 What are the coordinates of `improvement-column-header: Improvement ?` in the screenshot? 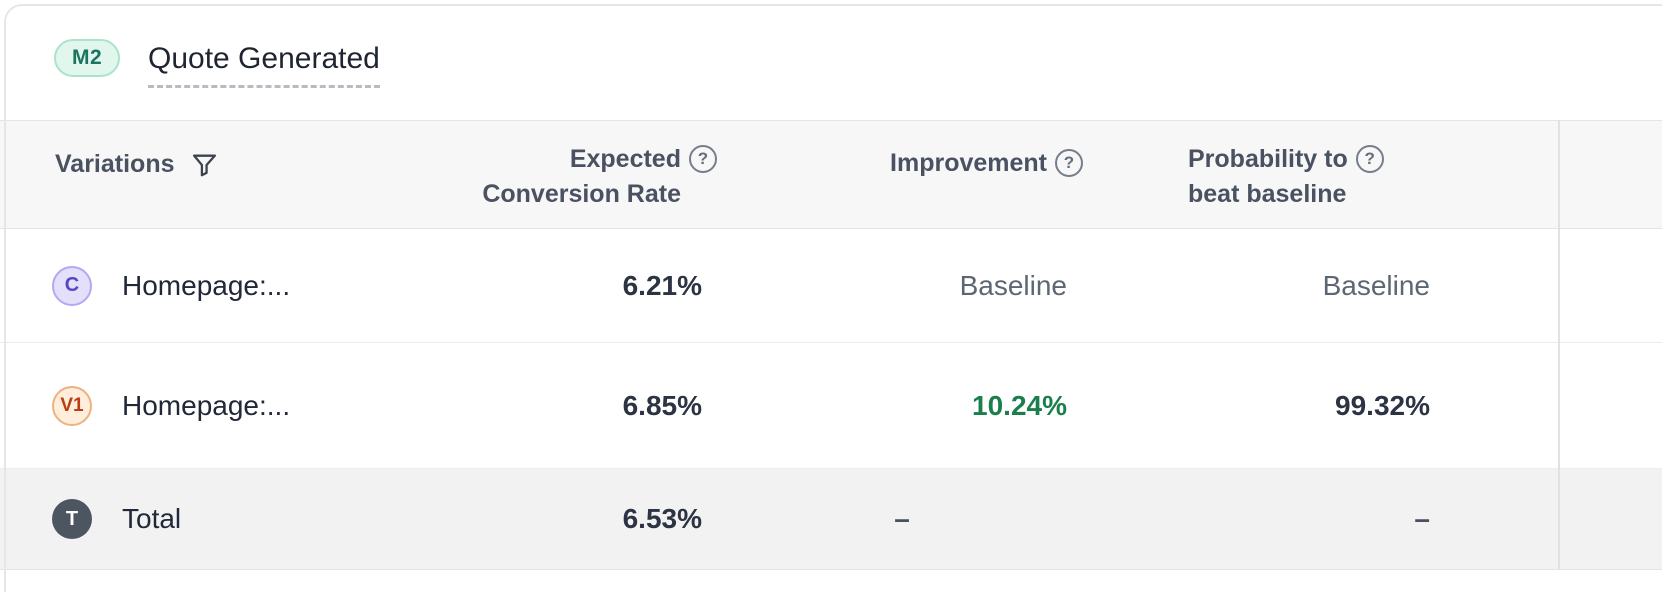 It's located at (986, 163).